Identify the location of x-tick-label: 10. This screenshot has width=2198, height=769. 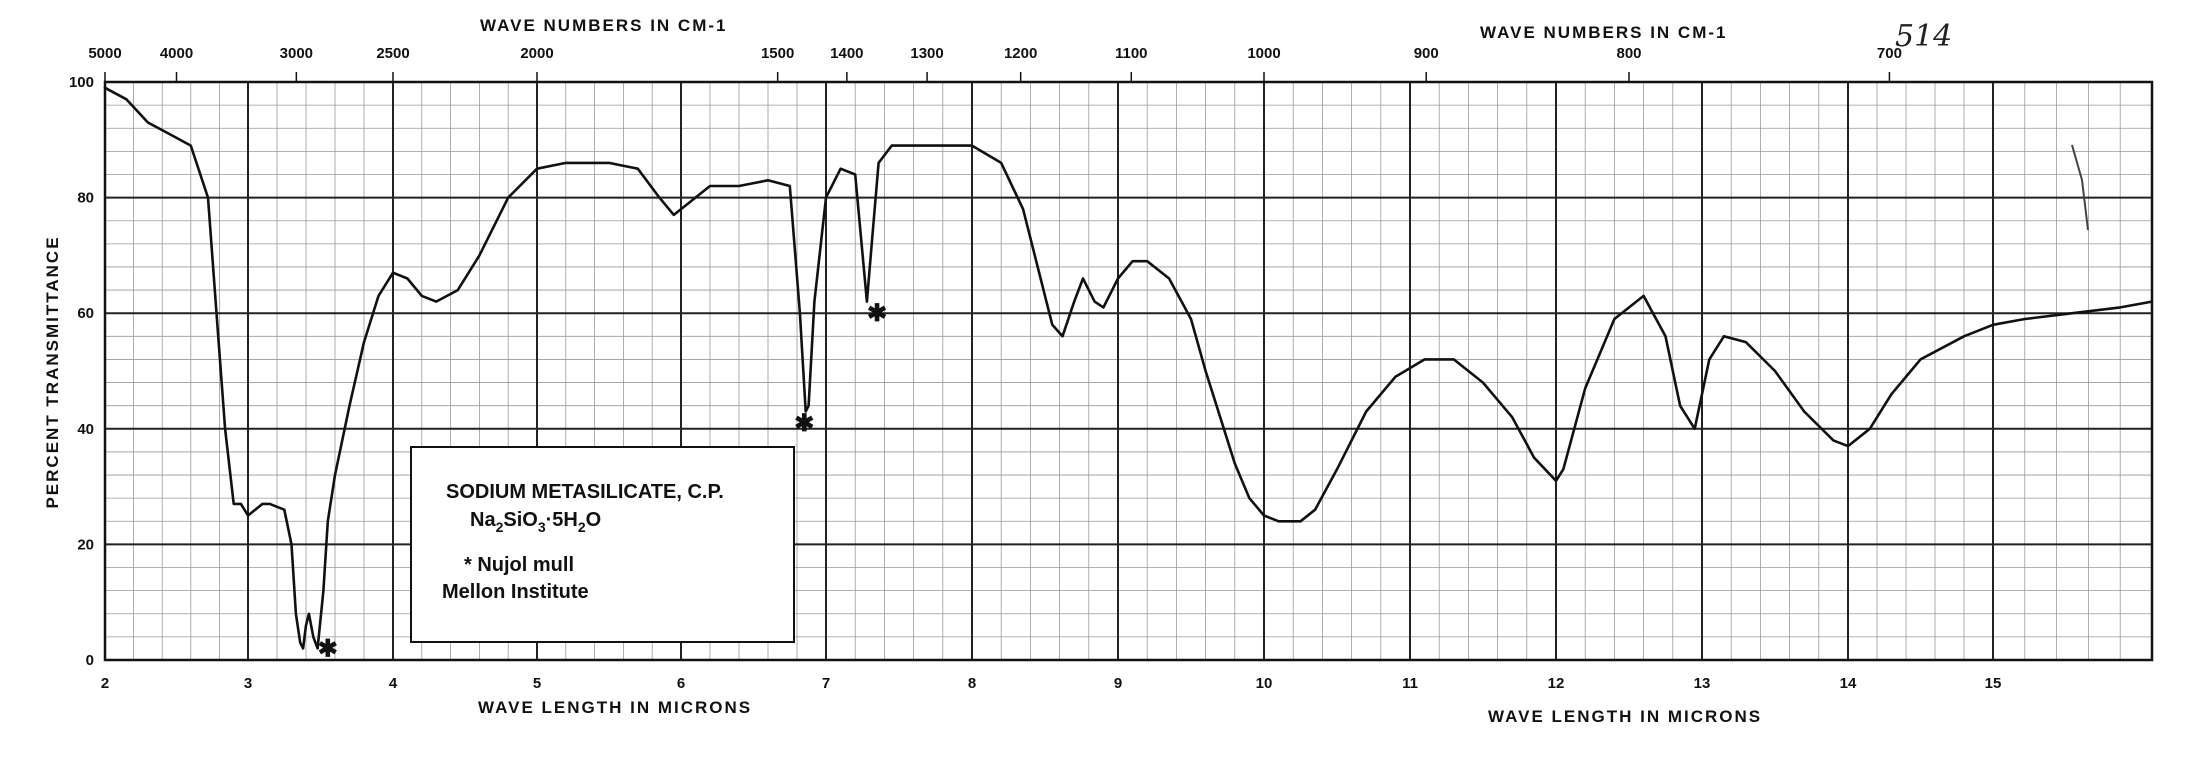
(1264, 683).